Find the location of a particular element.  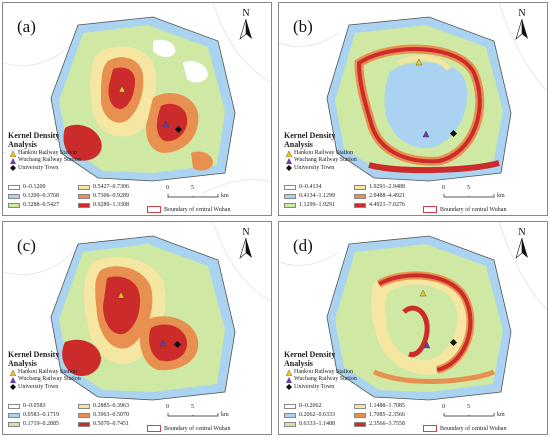

legend-range-5: 1.7085–2.3566 is located at coordinates (387, 415).